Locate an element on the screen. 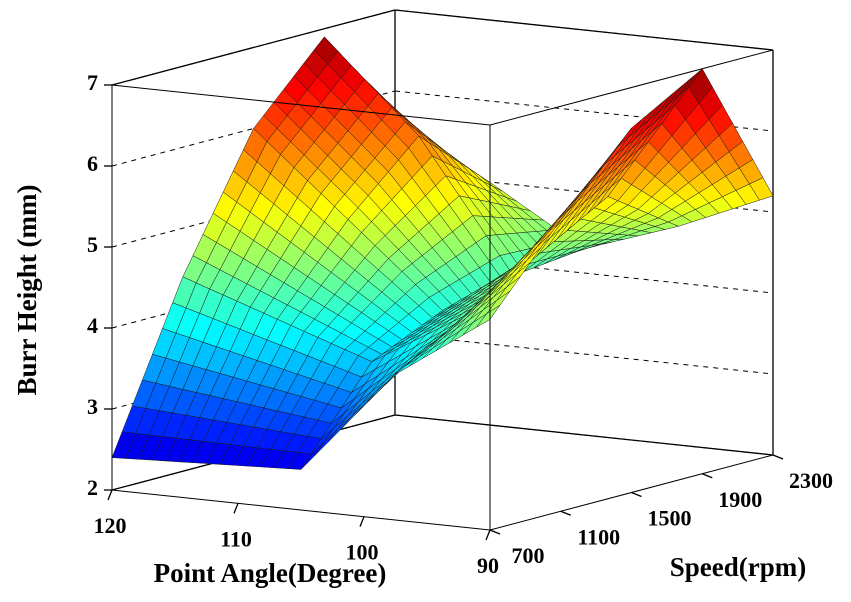 The height and width of the screenshot is (602, 851). y-tick-label: 1500 is located at coordinates (670, 518).